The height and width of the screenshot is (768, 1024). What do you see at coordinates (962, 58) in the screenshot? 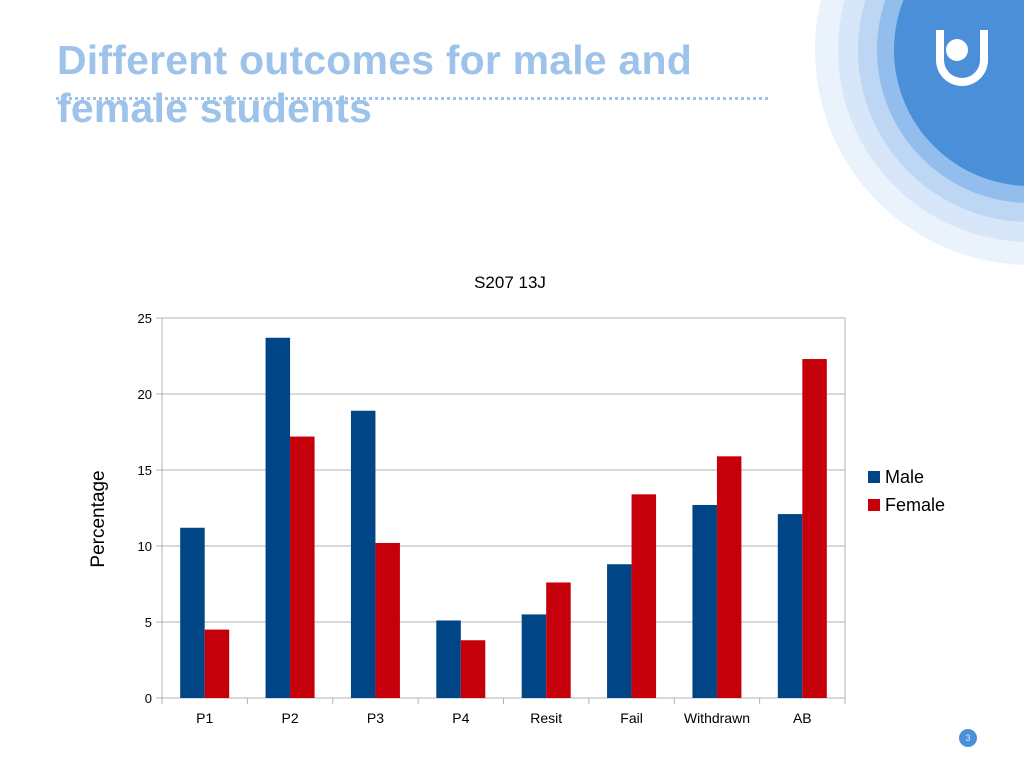
I see `open-university-logo-icon` at bounding box center [962, 58].